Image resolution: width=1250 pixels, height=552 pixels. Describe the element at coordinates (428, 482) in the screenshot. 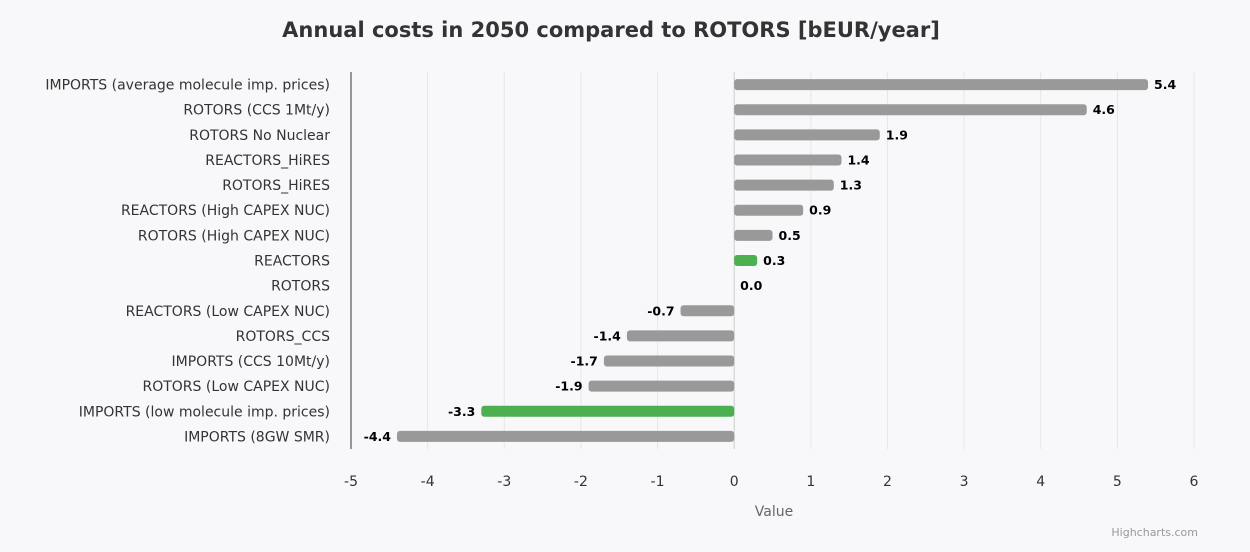

I see `x-tick-label: -4` at that location.